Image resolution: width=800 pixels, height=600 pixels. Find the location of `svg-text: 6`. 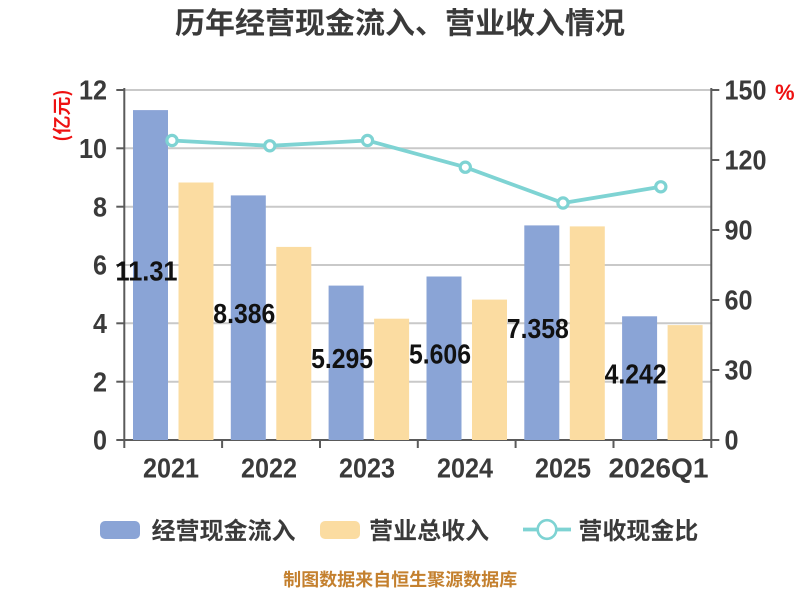

svg-text: 6 is located at coordinates (100, 265).